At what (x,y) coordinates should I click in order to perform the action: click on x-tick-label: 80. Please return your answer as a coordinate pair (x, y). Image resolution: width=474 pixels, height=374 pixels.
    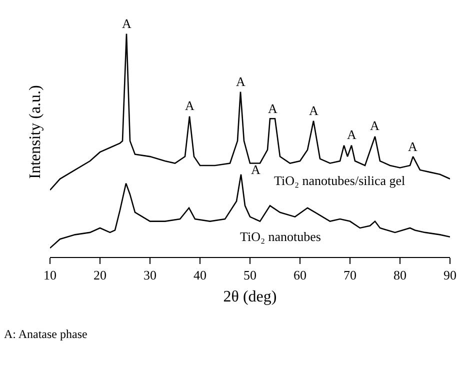
    Looking at the image, I should click on (400, 275).